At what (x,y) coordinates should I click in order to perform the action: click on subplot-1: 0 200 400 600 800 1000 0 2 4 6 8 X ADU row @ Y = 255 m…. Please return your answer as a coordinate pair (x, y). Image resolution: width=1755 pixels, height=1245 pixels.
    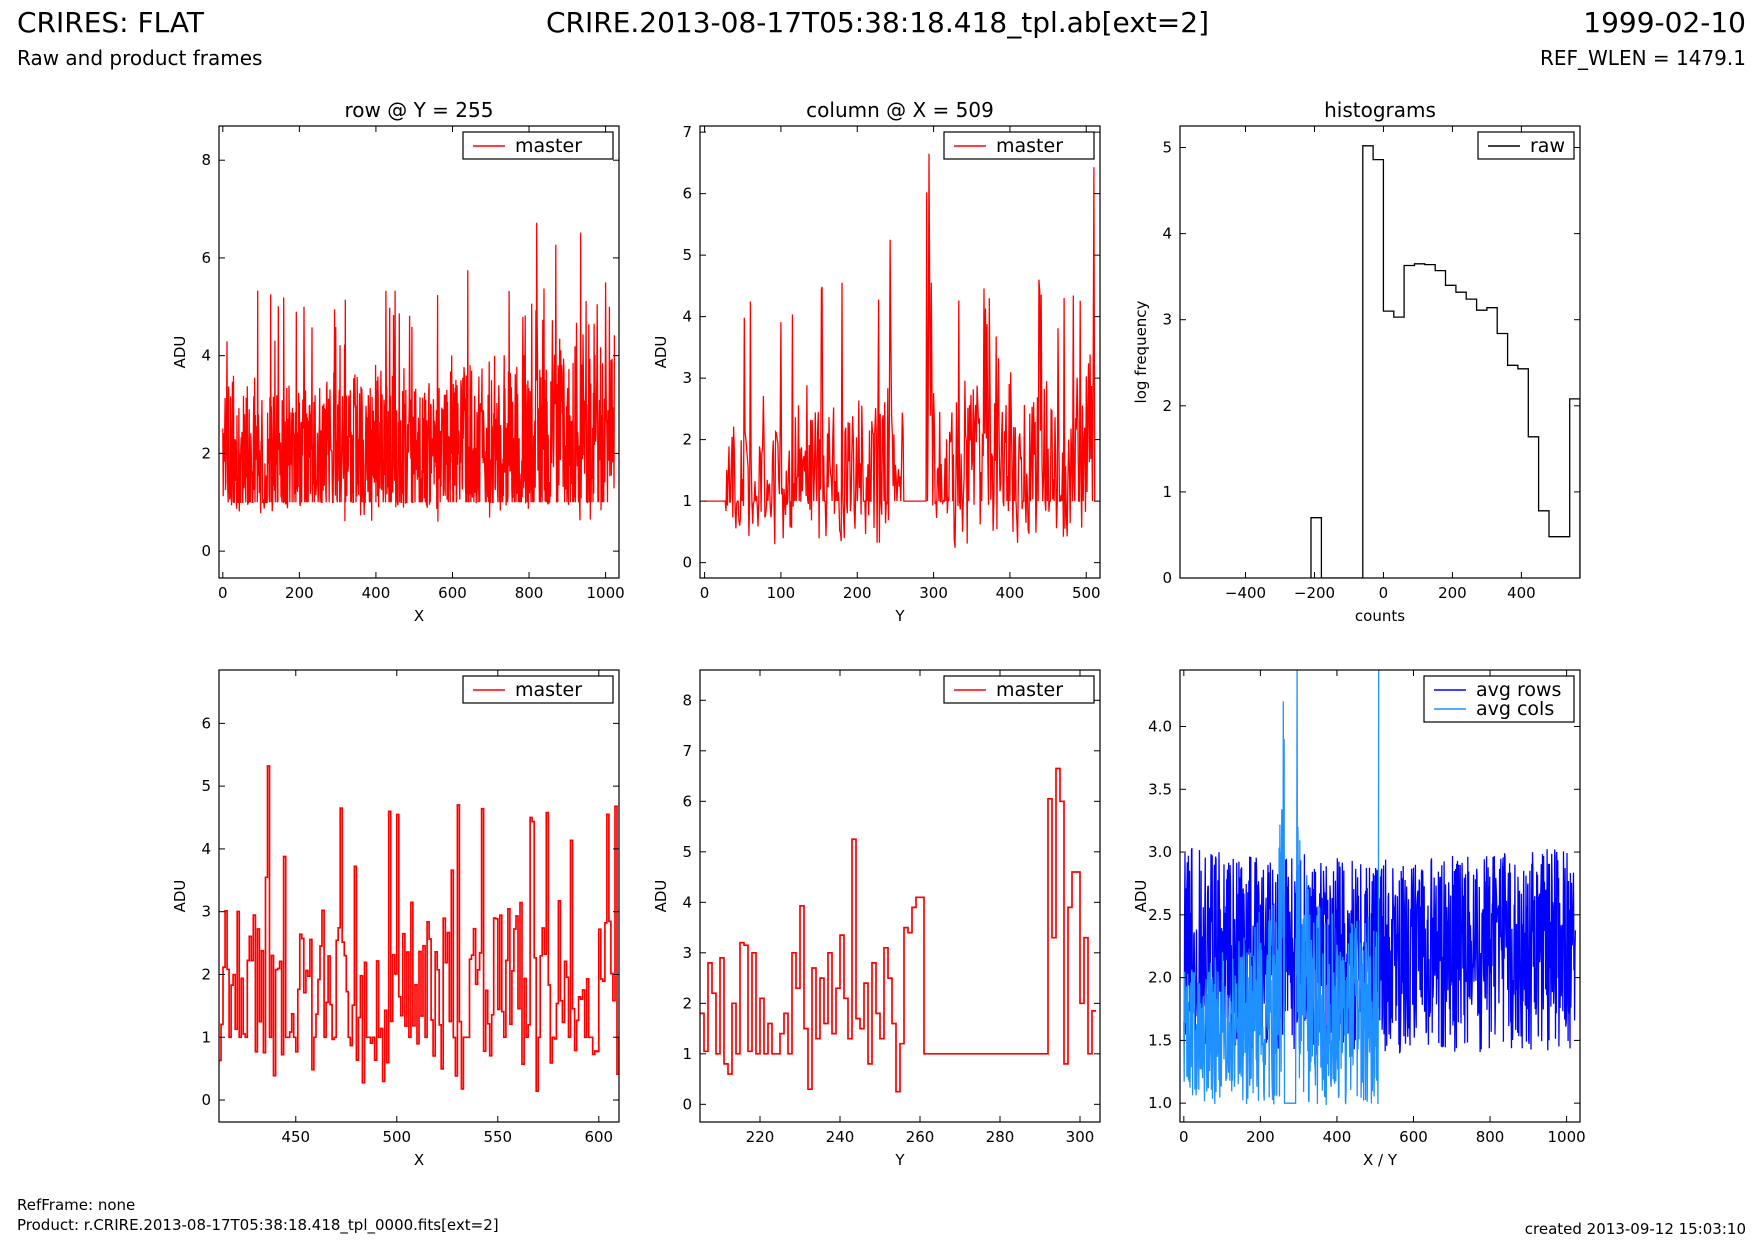
    Looking at the image, I should click on (398, 361).